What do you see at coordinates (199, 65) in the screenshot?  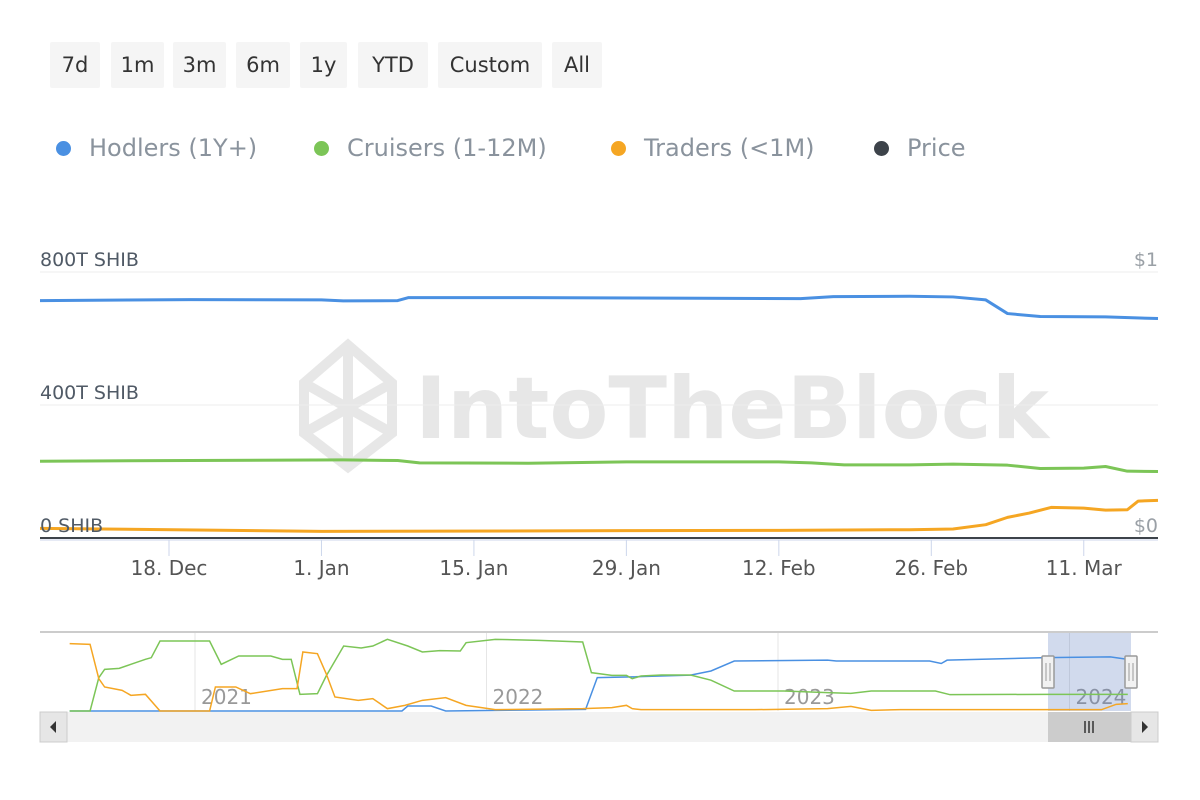 I see `range-button-3m: 3m` at bounding box center [199, 65].